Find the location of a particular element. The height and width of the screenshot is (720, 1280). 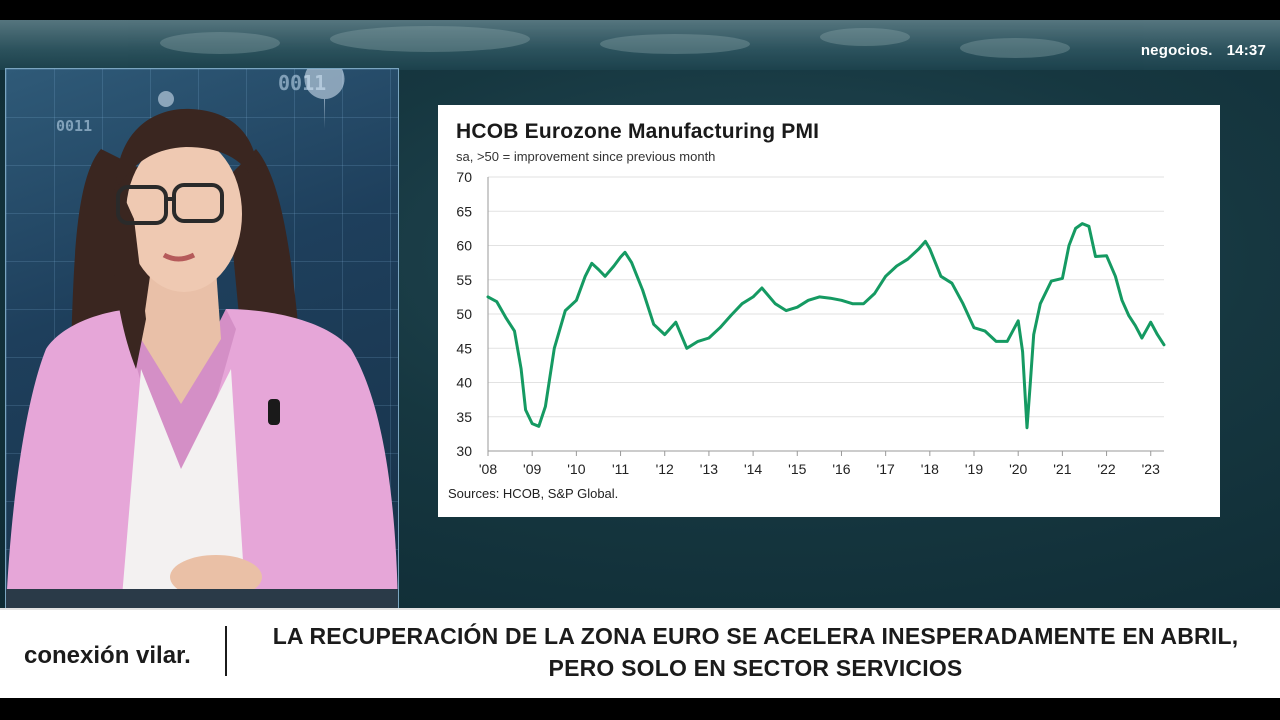

x-tick-label: '10 is located at coordinates (576, 469).